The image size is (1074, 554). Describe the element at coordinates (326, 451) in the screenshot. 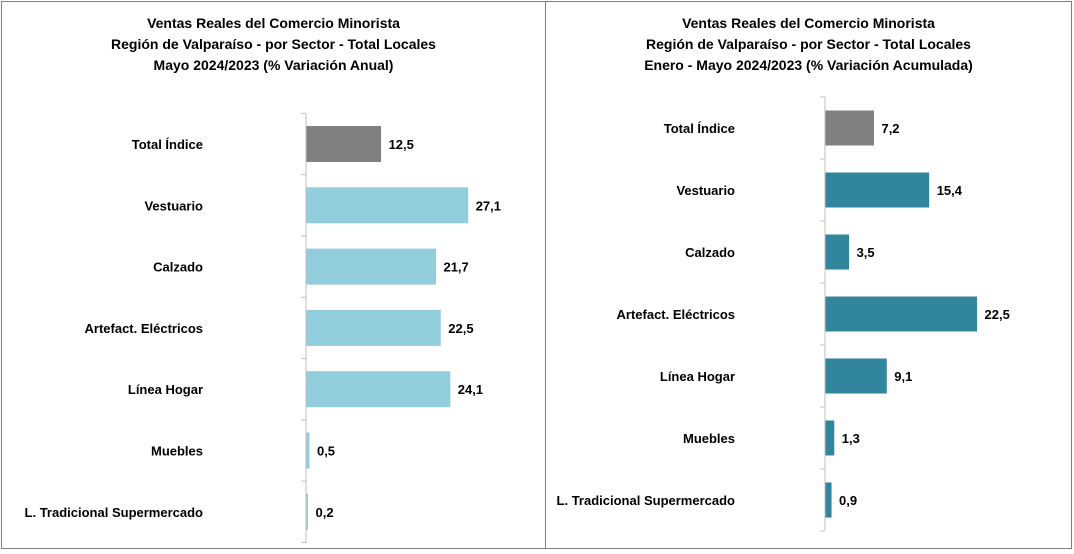

I see `value-label: 0,5` at that location.